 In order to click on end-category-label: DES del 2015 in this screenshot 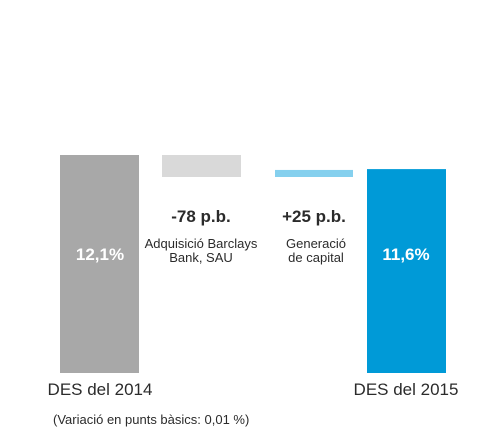, I will do `click(406, 389)`.